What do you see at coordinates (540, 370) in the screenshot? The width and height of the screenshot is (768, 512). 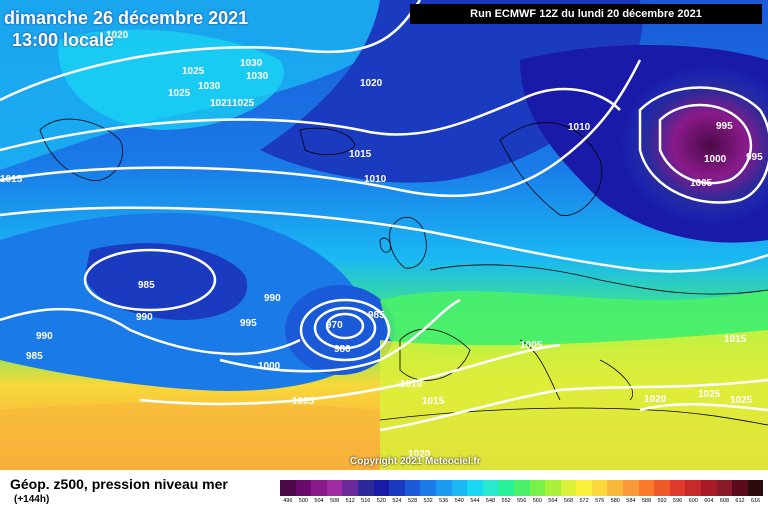 I see `italy-coast` at bounding box center [540, 370].